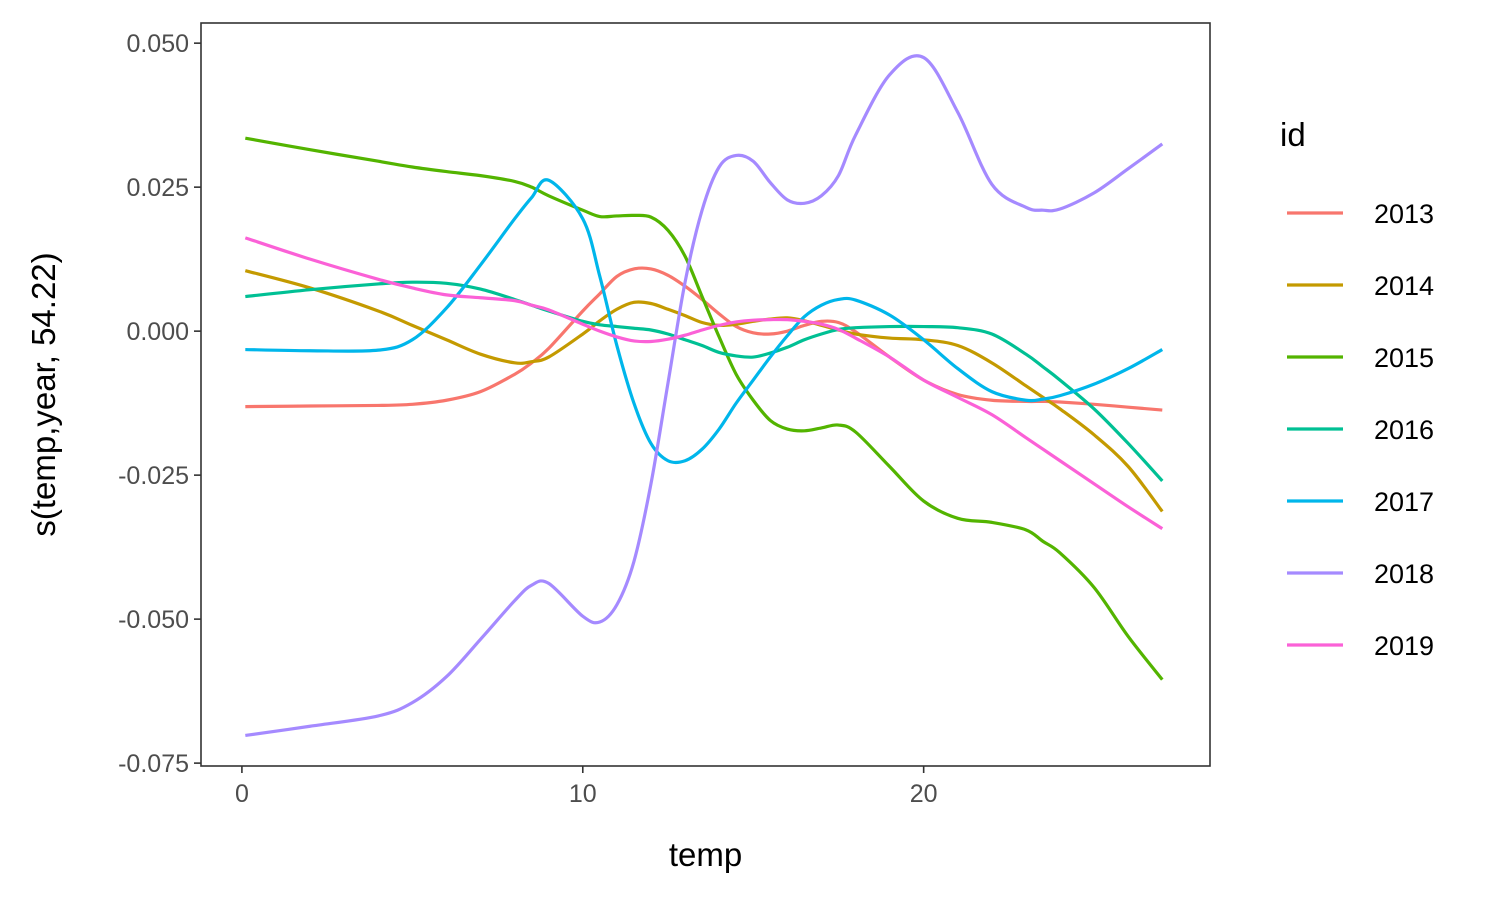 Image resolution: width=1500 pixels, height=900 pixels. What do you see at coordinates (1404, 646) in the screenshot?
I see `legend-label-2019: 2019` at bounding box center [1404, 646].